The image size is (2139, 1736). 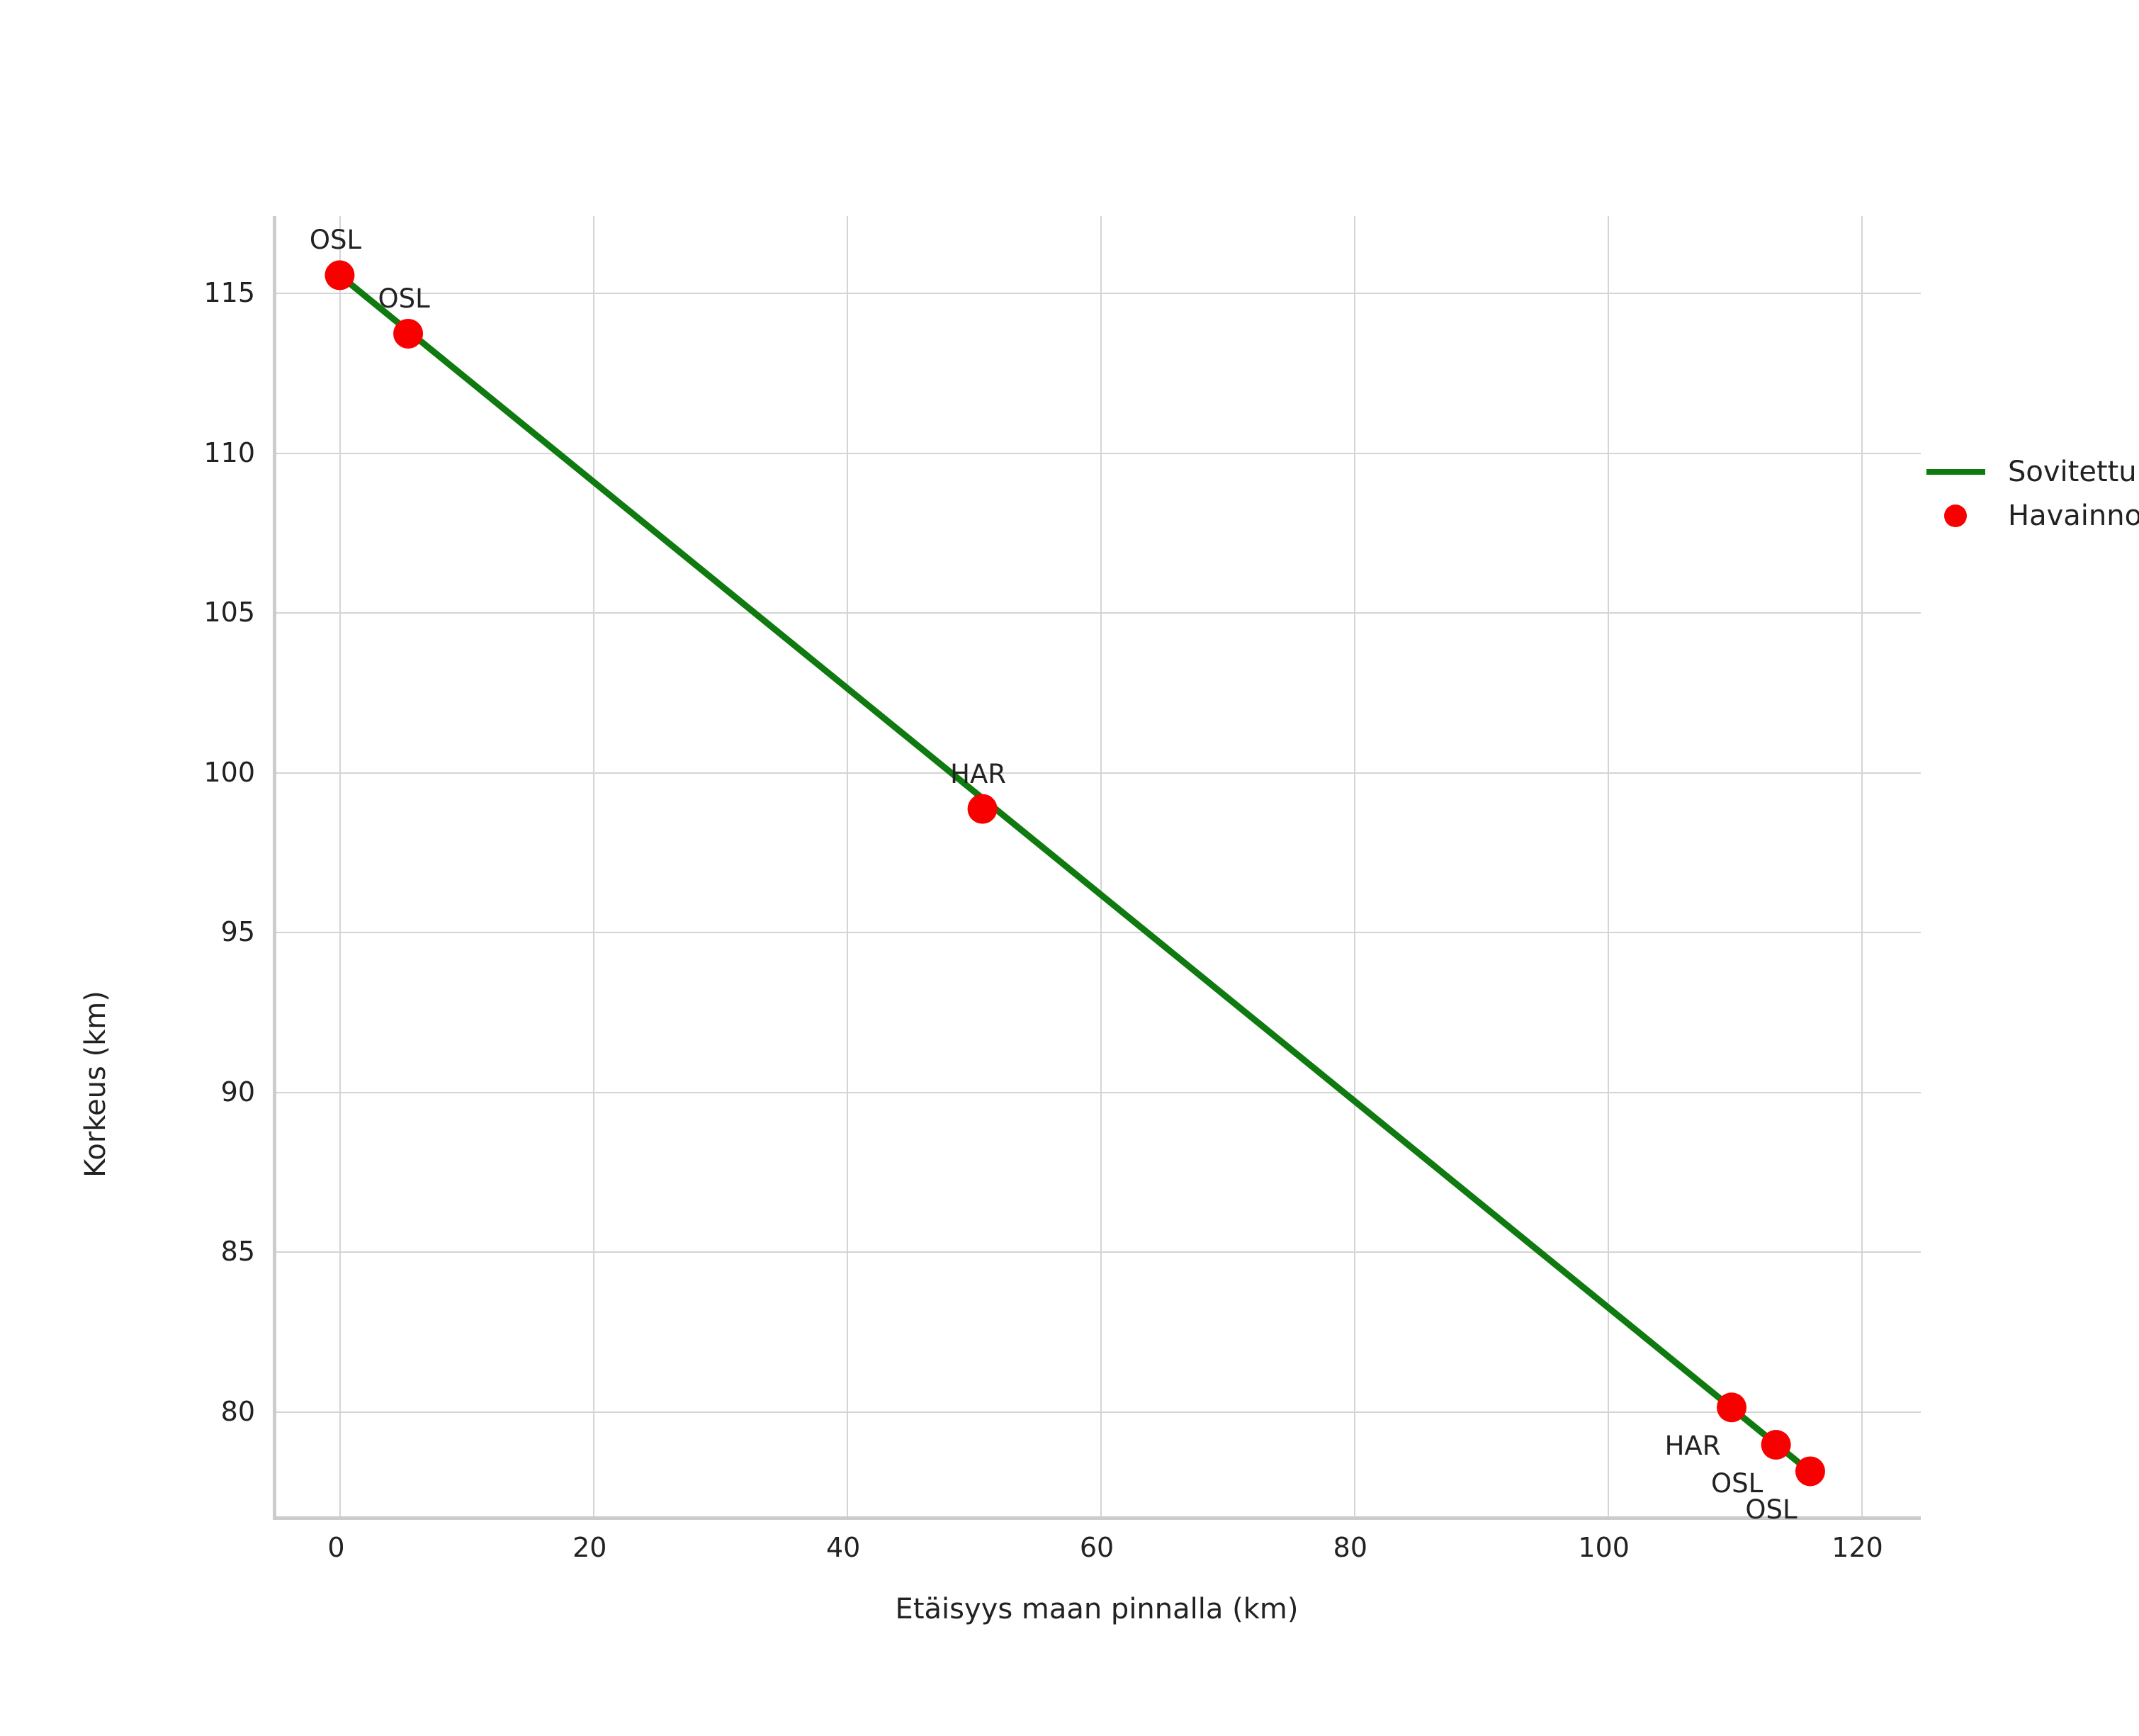 What do you see at coordinates (229, 452) in the screenshot?
I see `y-tick-label: 110` at bounding box center [229, 452].